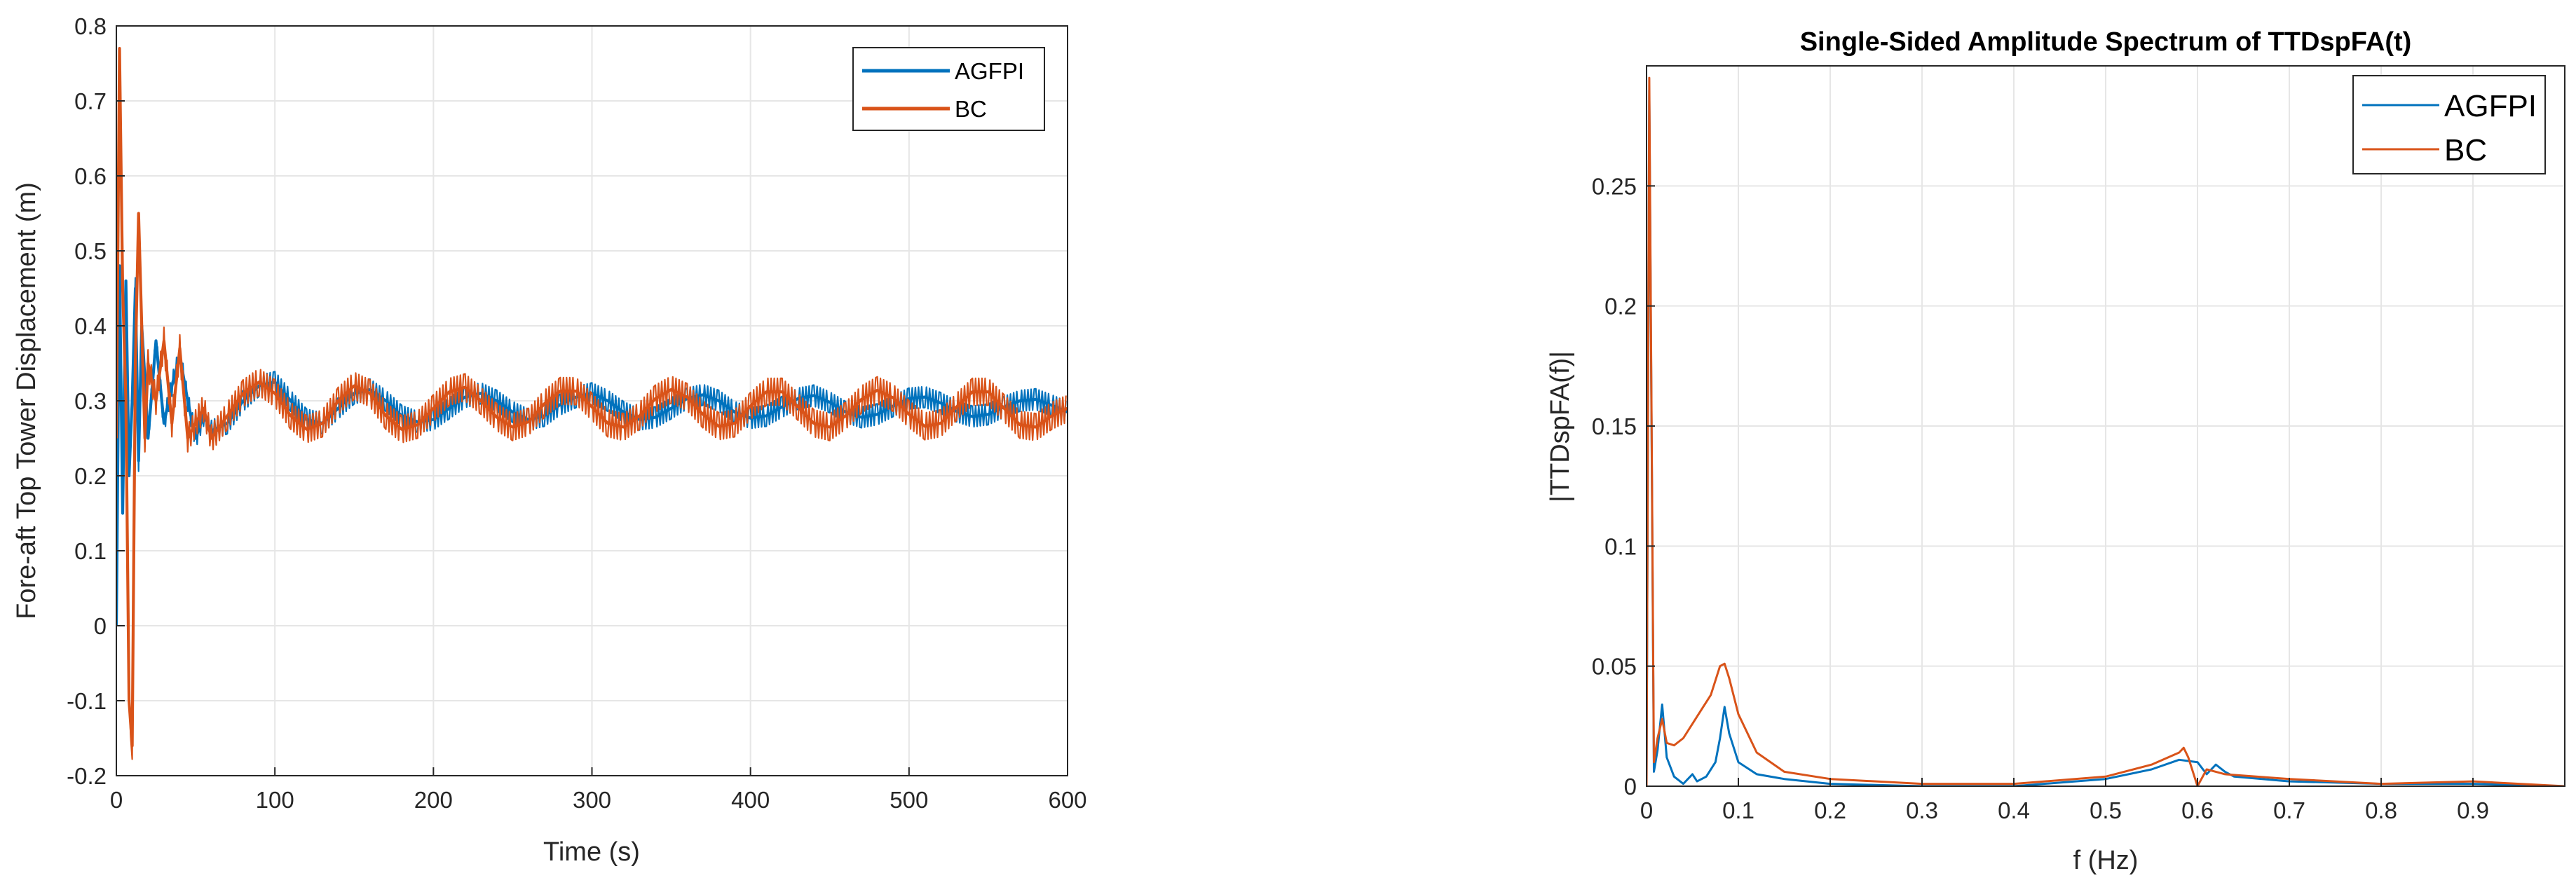 This screenshot has height=885, width=2576. What do you see at coordinates (91, 401) in the screenshot?
I see `y-tick-label: 0.3` at bounding box center [91, 401].